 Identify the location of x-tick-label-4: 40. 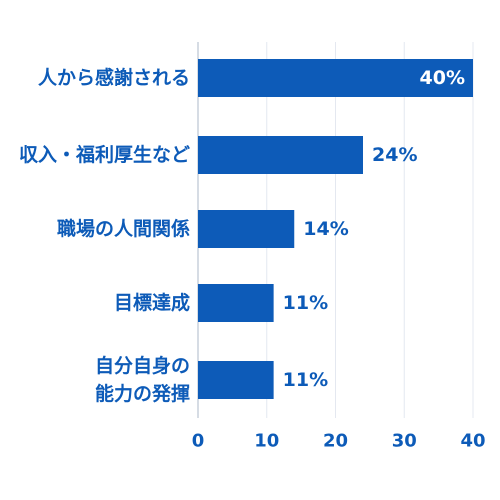
(472, 441).